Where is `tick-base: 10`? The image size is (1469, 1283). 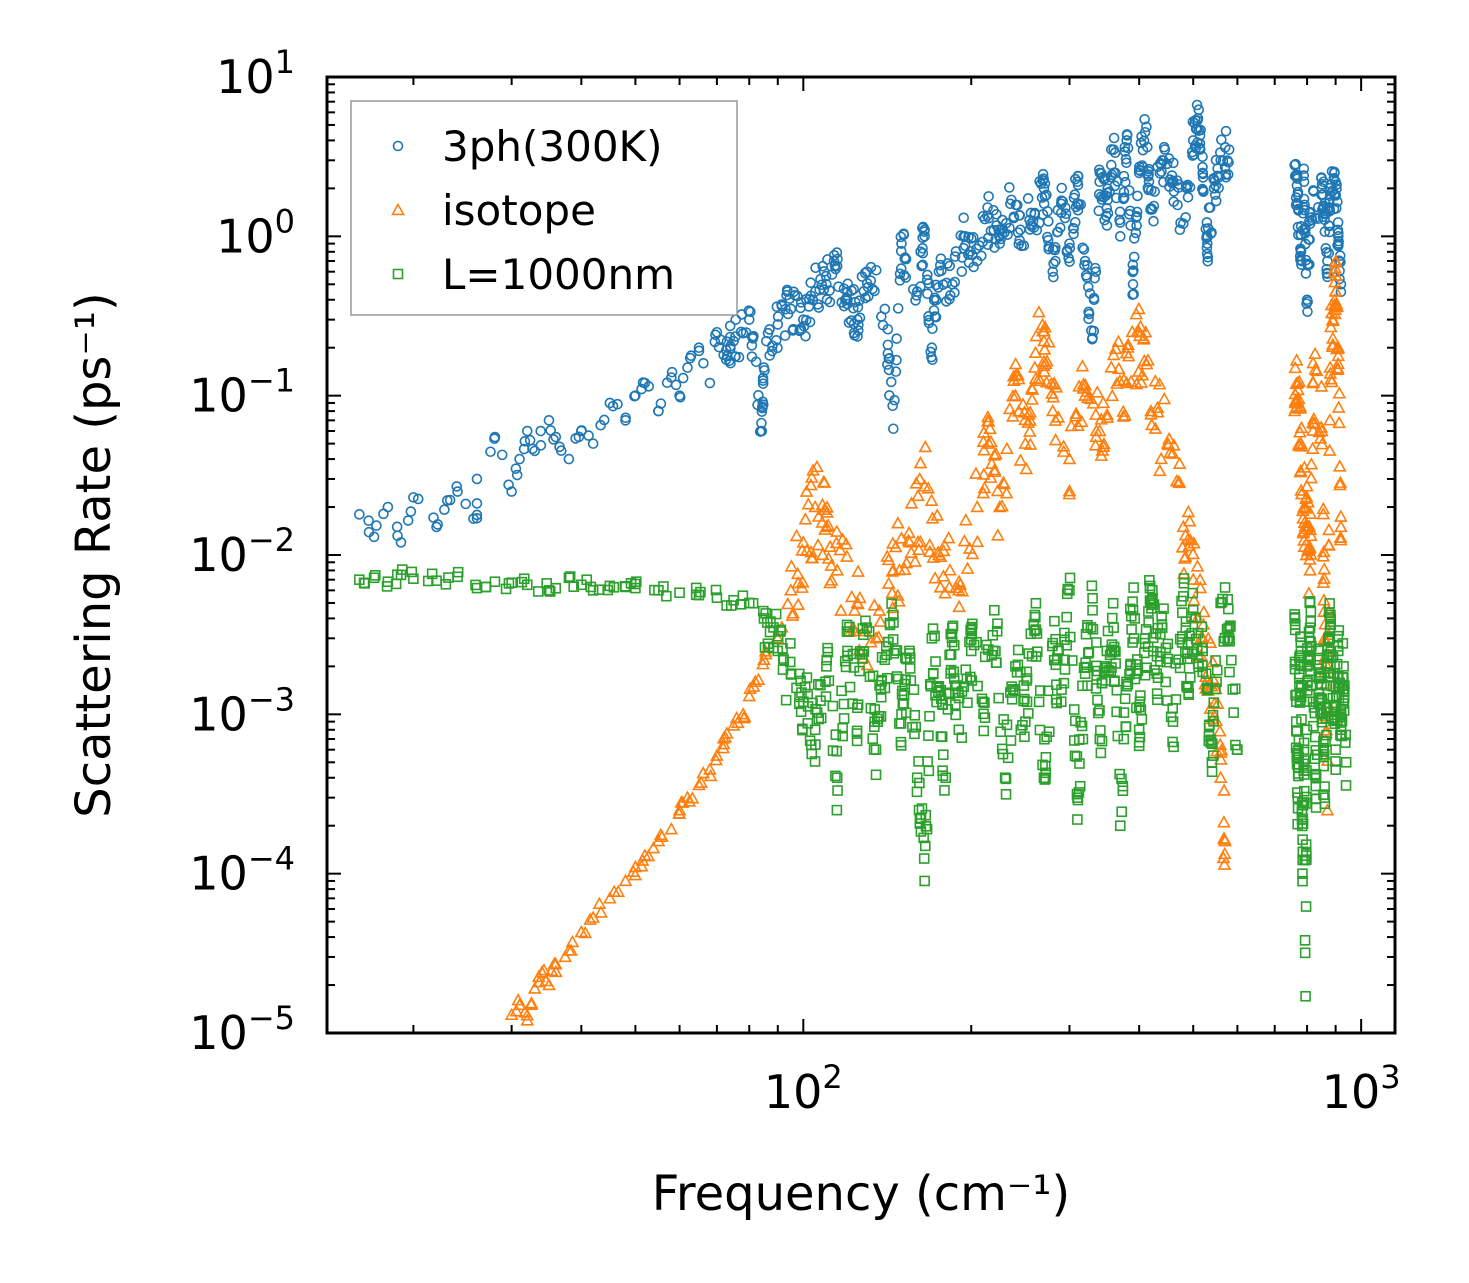 tick-base: 10 is located at coordinates (218, 874).